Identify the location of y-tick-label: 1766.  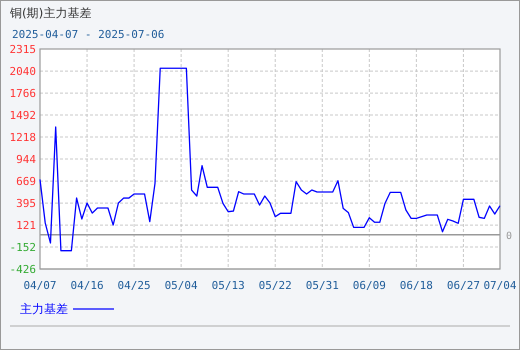
(23, 93).